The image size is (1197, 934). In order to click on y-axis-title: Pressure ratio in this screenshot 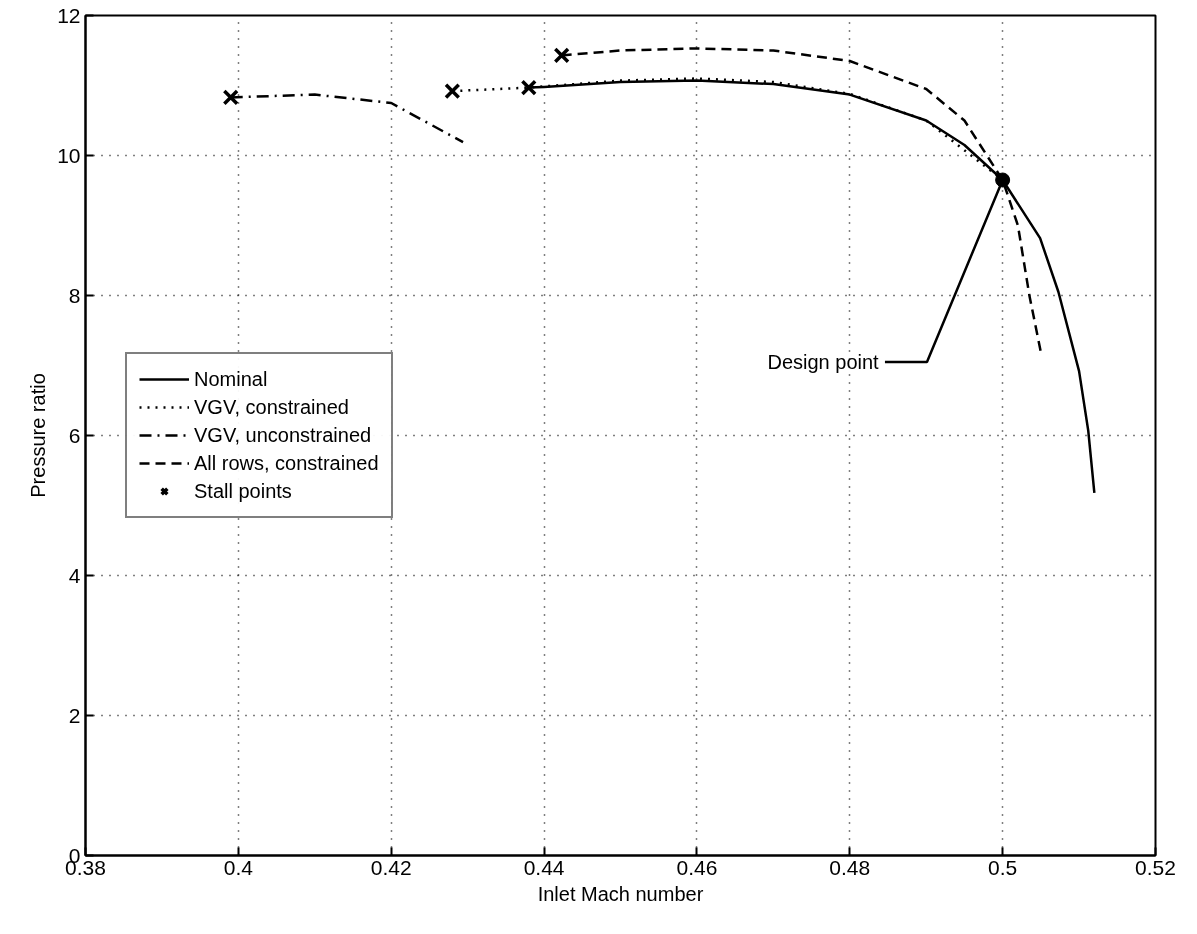, I will do `click(38, 435)`.